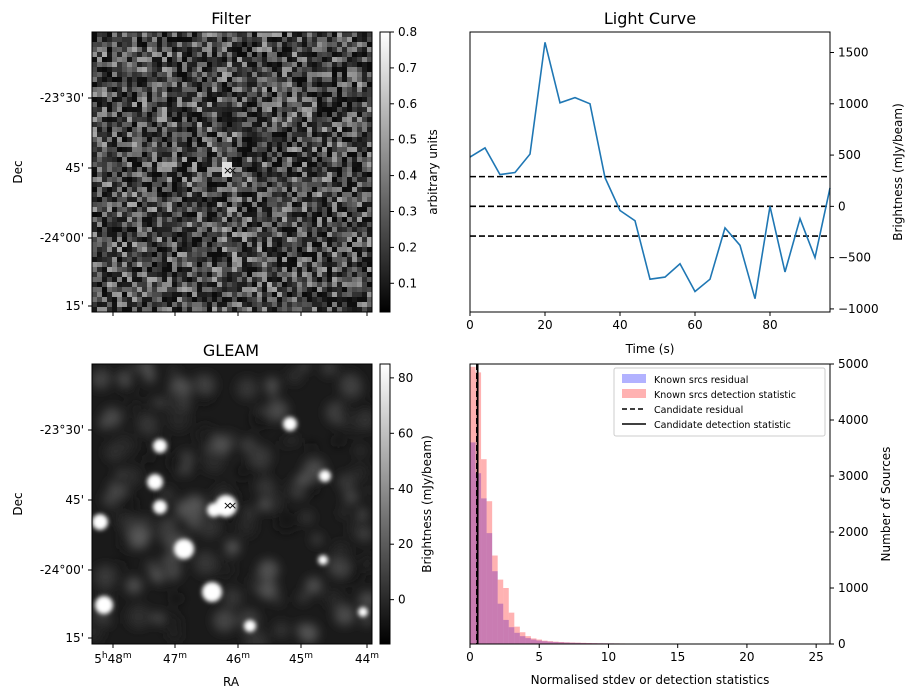 This screenshot has width=915, height=699. I want to click on legend-swatch-residual, so click(634, 378).